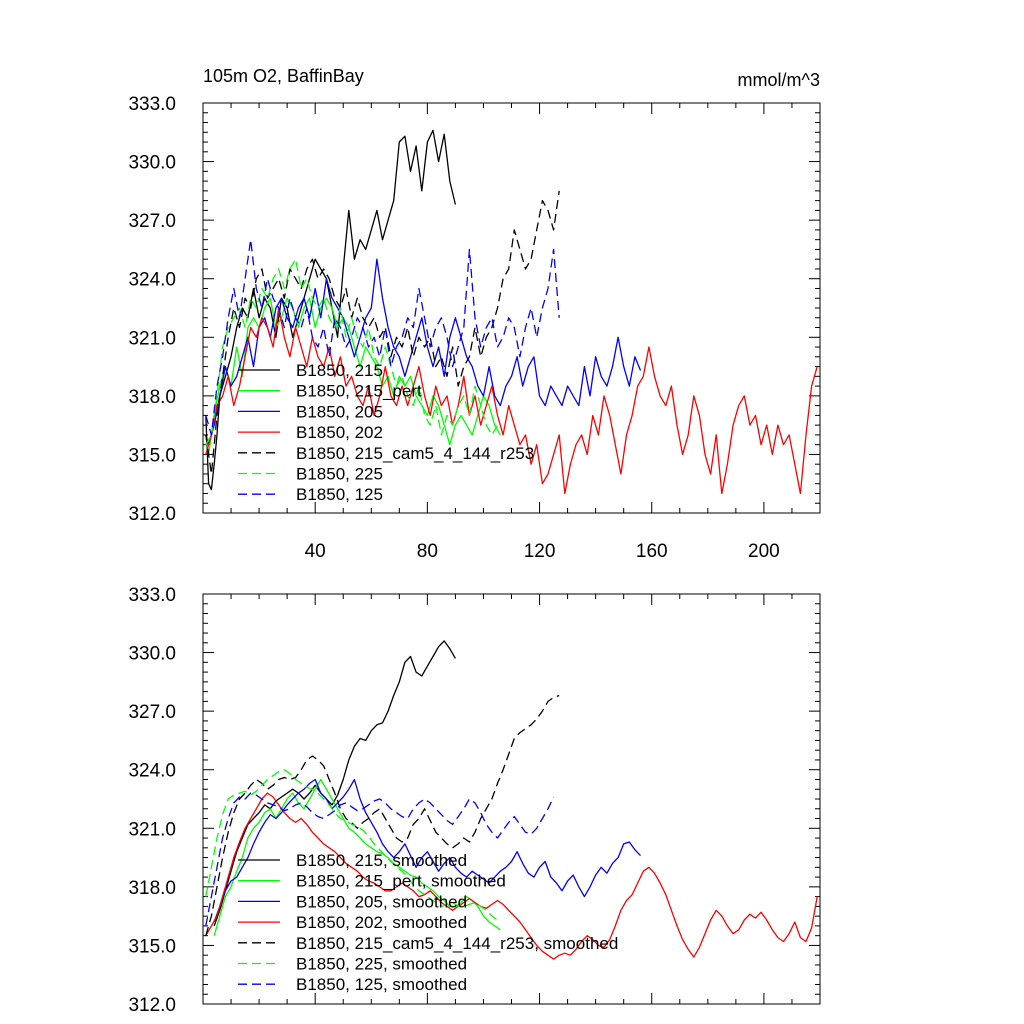  Describe the element at coordinates (381, 984) in the screenshot. I see `legend-label: B1850, 125, smoothed` at that location.